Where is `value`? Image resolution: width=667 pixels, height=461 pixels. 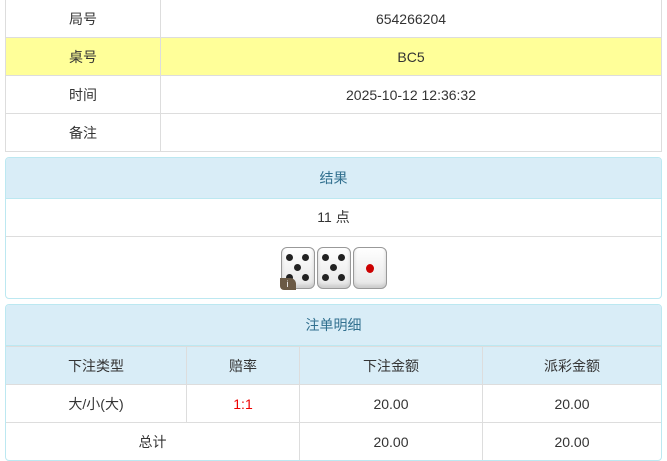
value is located at coordinates (411, 132).